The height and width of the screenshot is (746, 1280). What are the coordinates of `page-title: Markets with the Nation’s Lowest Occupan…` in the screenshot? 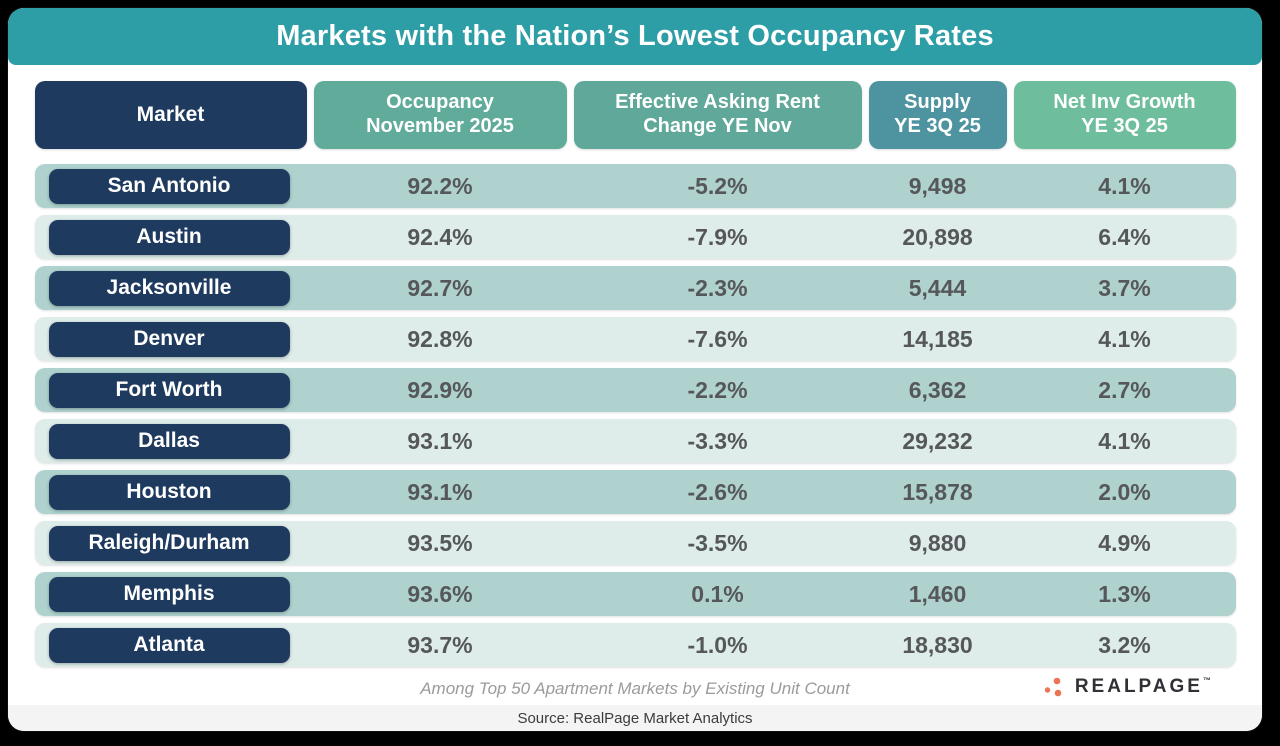 It's located at (635, 36).